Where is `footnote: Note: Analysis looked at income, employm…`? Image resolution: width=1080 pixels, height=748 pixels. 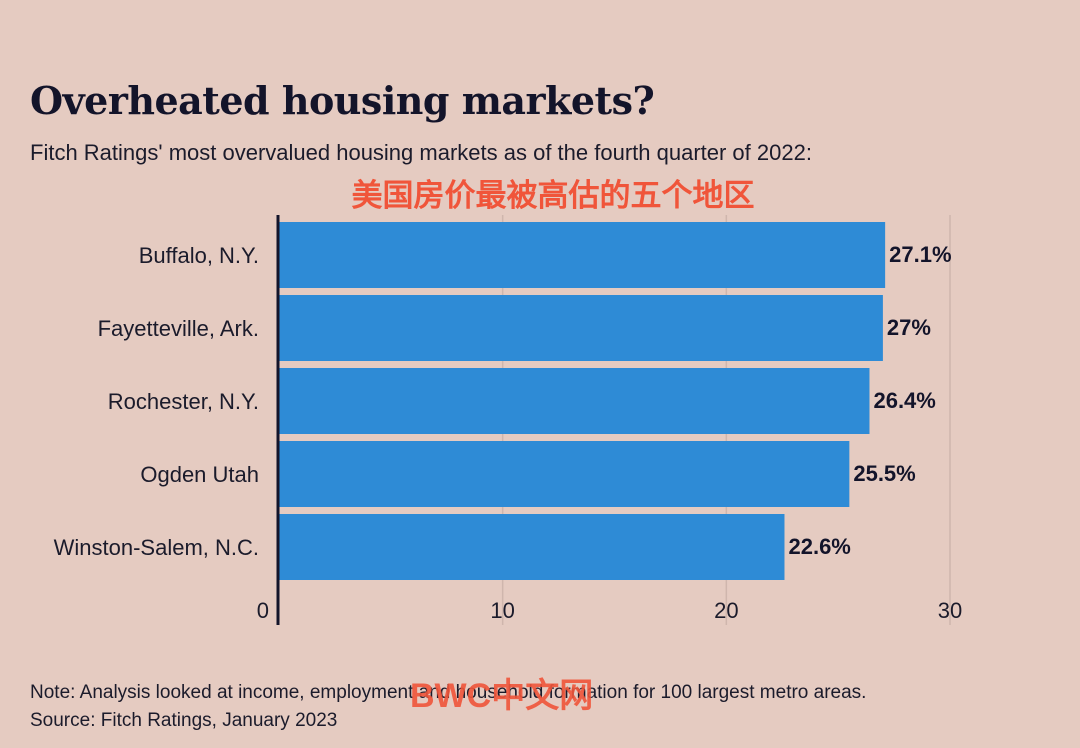 footnote: Note: Analysis looked at income, employm… is located at coordinates (448, 692).